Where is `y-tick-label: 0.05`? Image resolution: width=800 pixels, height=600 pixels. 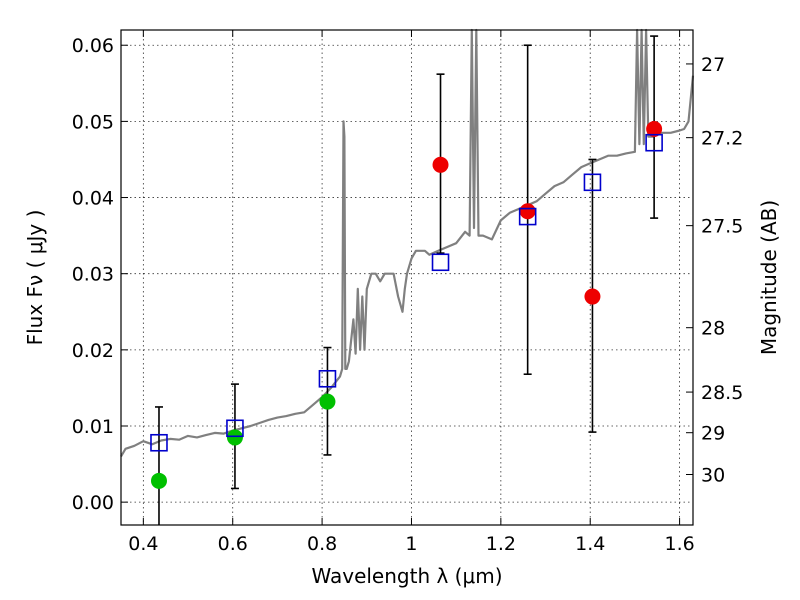
y-tick-label: 0.05 is located at coordinates (93, 122).